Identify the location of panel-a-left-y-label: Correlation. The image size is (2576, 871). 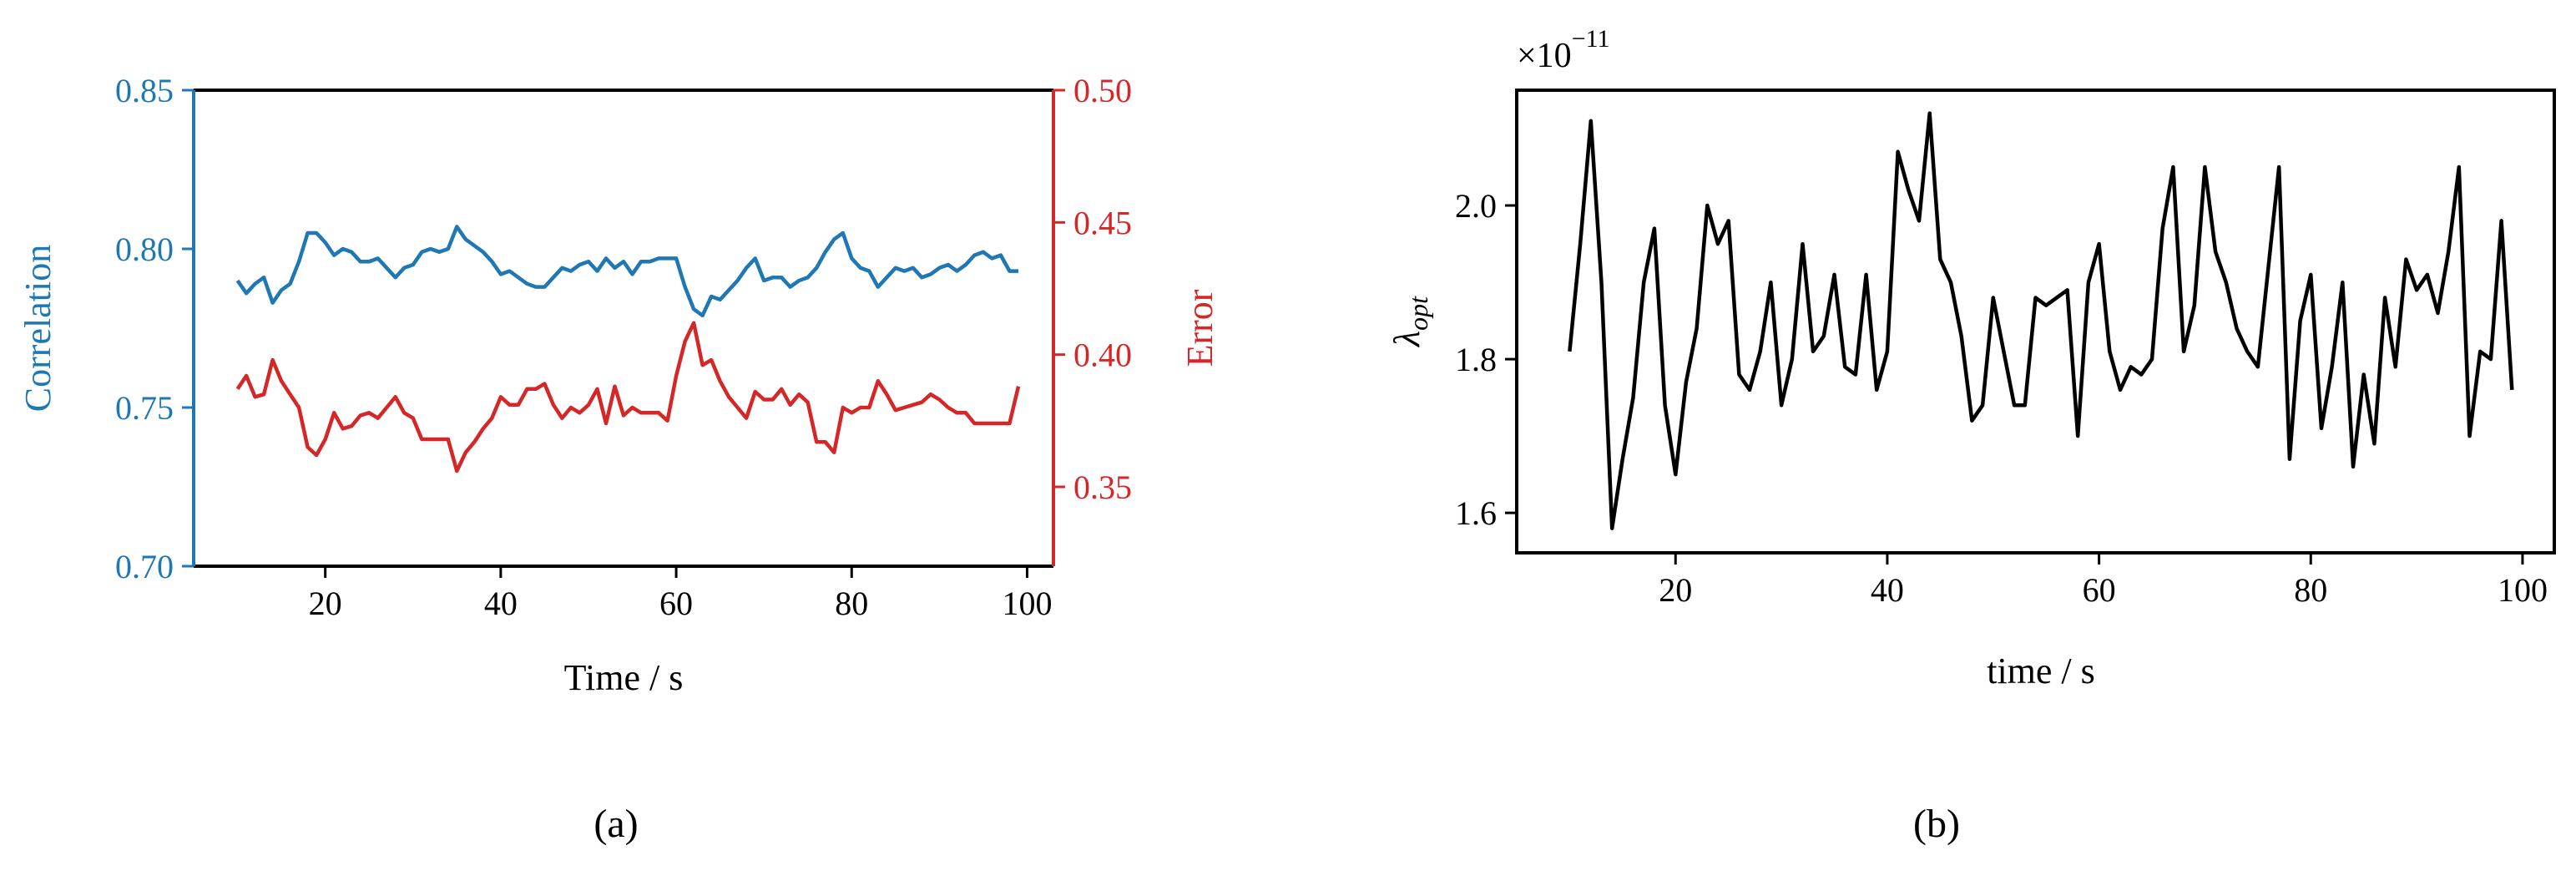
(38, 328).